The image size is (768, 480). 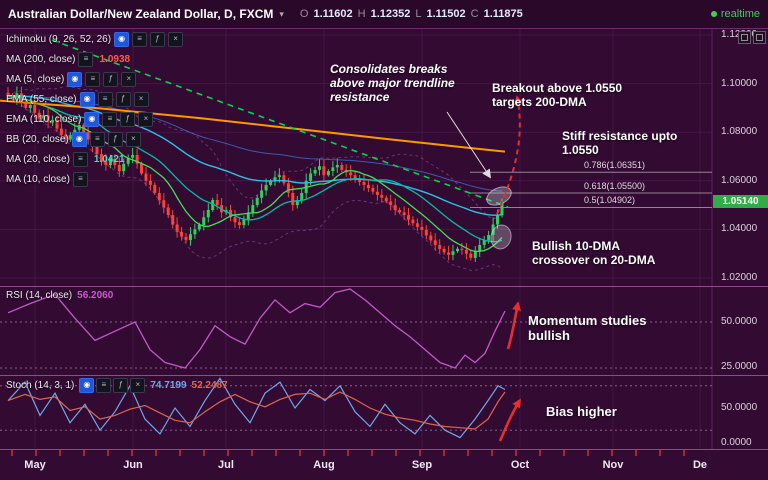 I want to click on month-label: Oct, so click(x=520, y=465).